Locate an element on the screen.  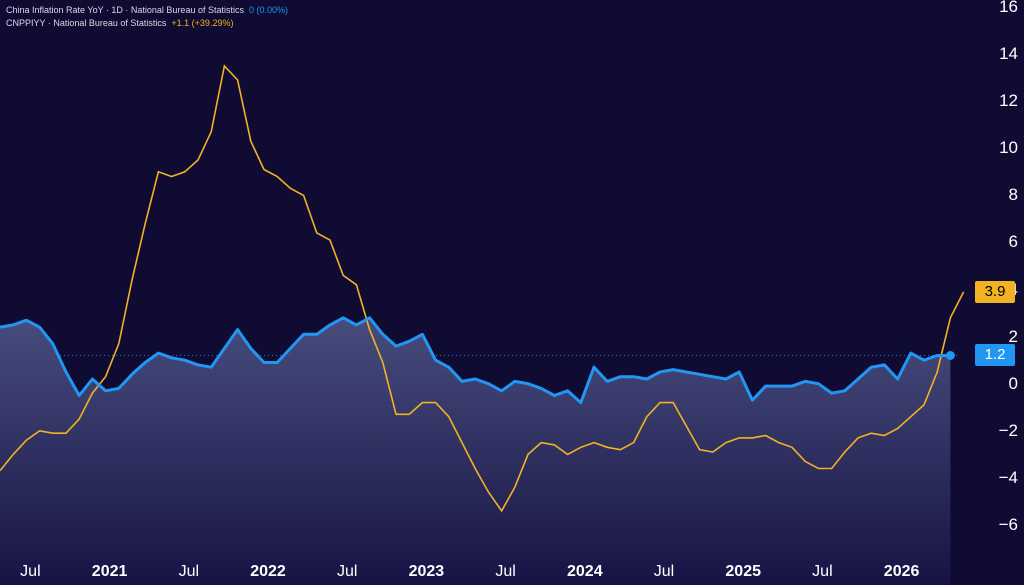
cpi-last-point is located at coordinates (950, 355).